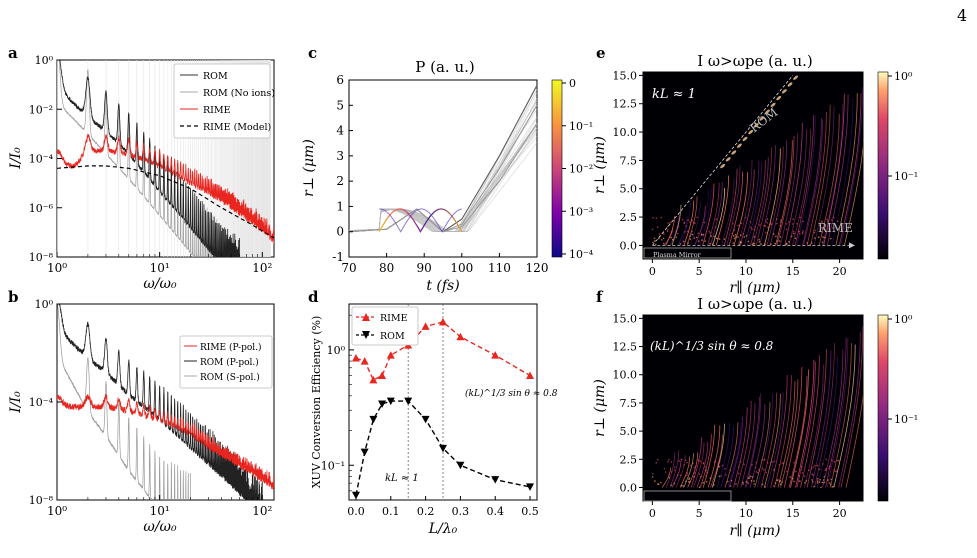 This screenshot has height=558, width=977. Describe the element at coordinates (124, 402) in the screenshot. I see `series-rom-s-pol` at that location.